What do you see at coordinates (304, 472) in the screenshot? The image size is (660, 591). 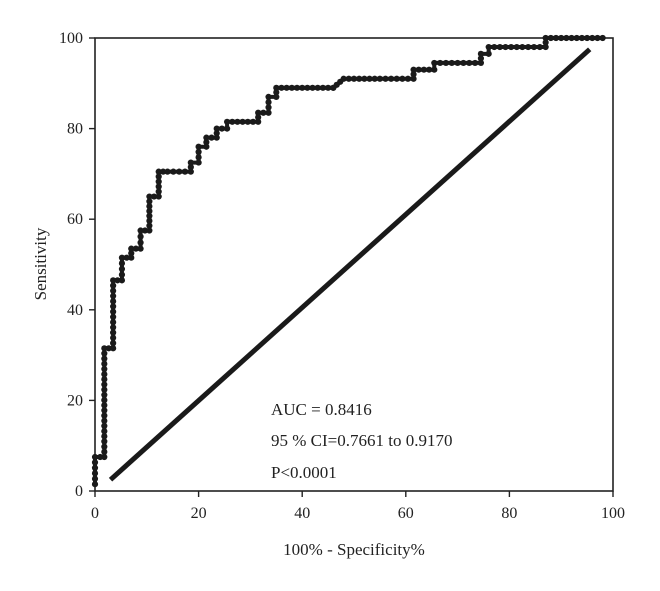 I see `p-value-annotation: P<0.0001` at bounding box center [304, 472].